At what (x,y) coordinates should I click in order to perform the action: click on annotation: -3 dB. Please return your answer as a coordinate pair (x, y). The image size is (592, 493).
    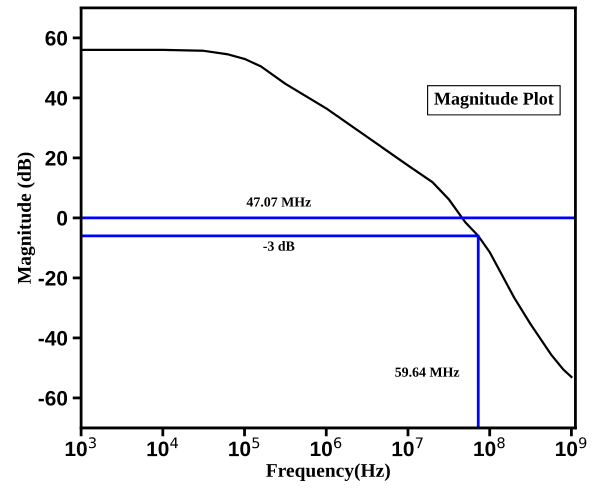
    Looking at the image, I should click on (278, 246).